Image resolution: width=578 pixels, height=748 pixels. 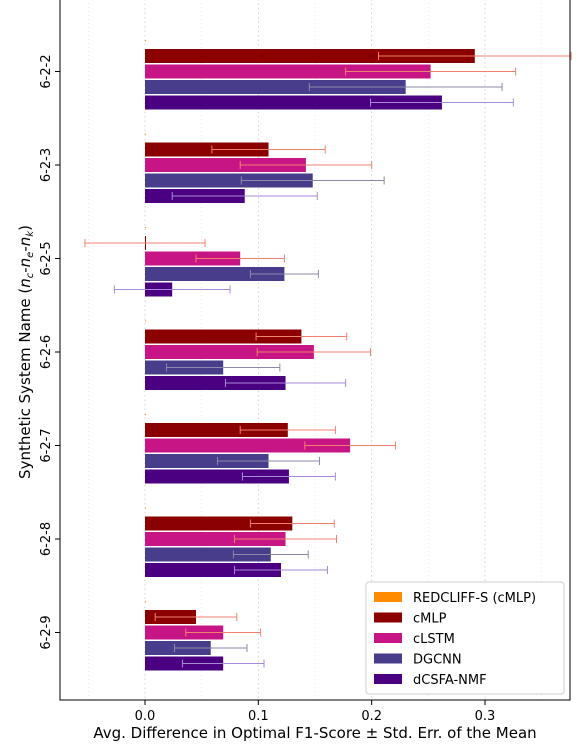 What do you see at coordinates (388, 658) in the screenshot?
I see `legend-swatch-dgcnn` at bounding box center [388, 658].